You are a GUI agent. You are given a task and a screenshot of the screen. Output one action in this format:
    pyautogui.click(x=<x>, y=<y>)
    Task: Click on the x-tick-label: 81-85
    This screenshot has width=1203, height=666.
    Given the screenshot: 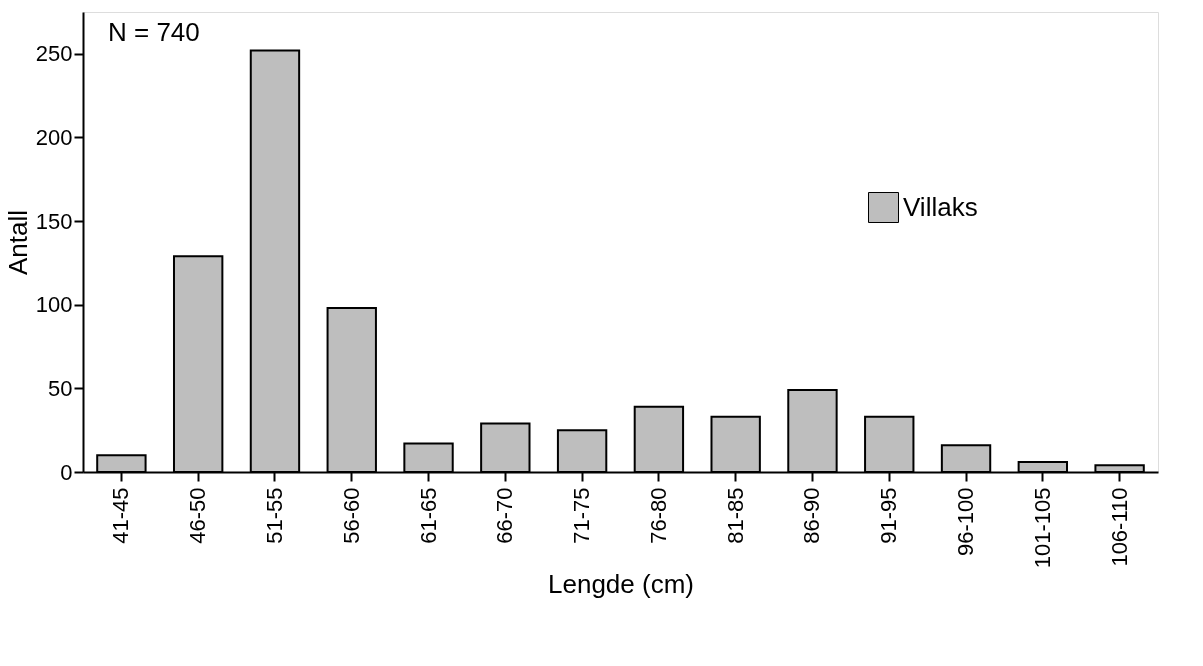 What is the action you would take?
    pyautogui.click(x=735, y=515)
    